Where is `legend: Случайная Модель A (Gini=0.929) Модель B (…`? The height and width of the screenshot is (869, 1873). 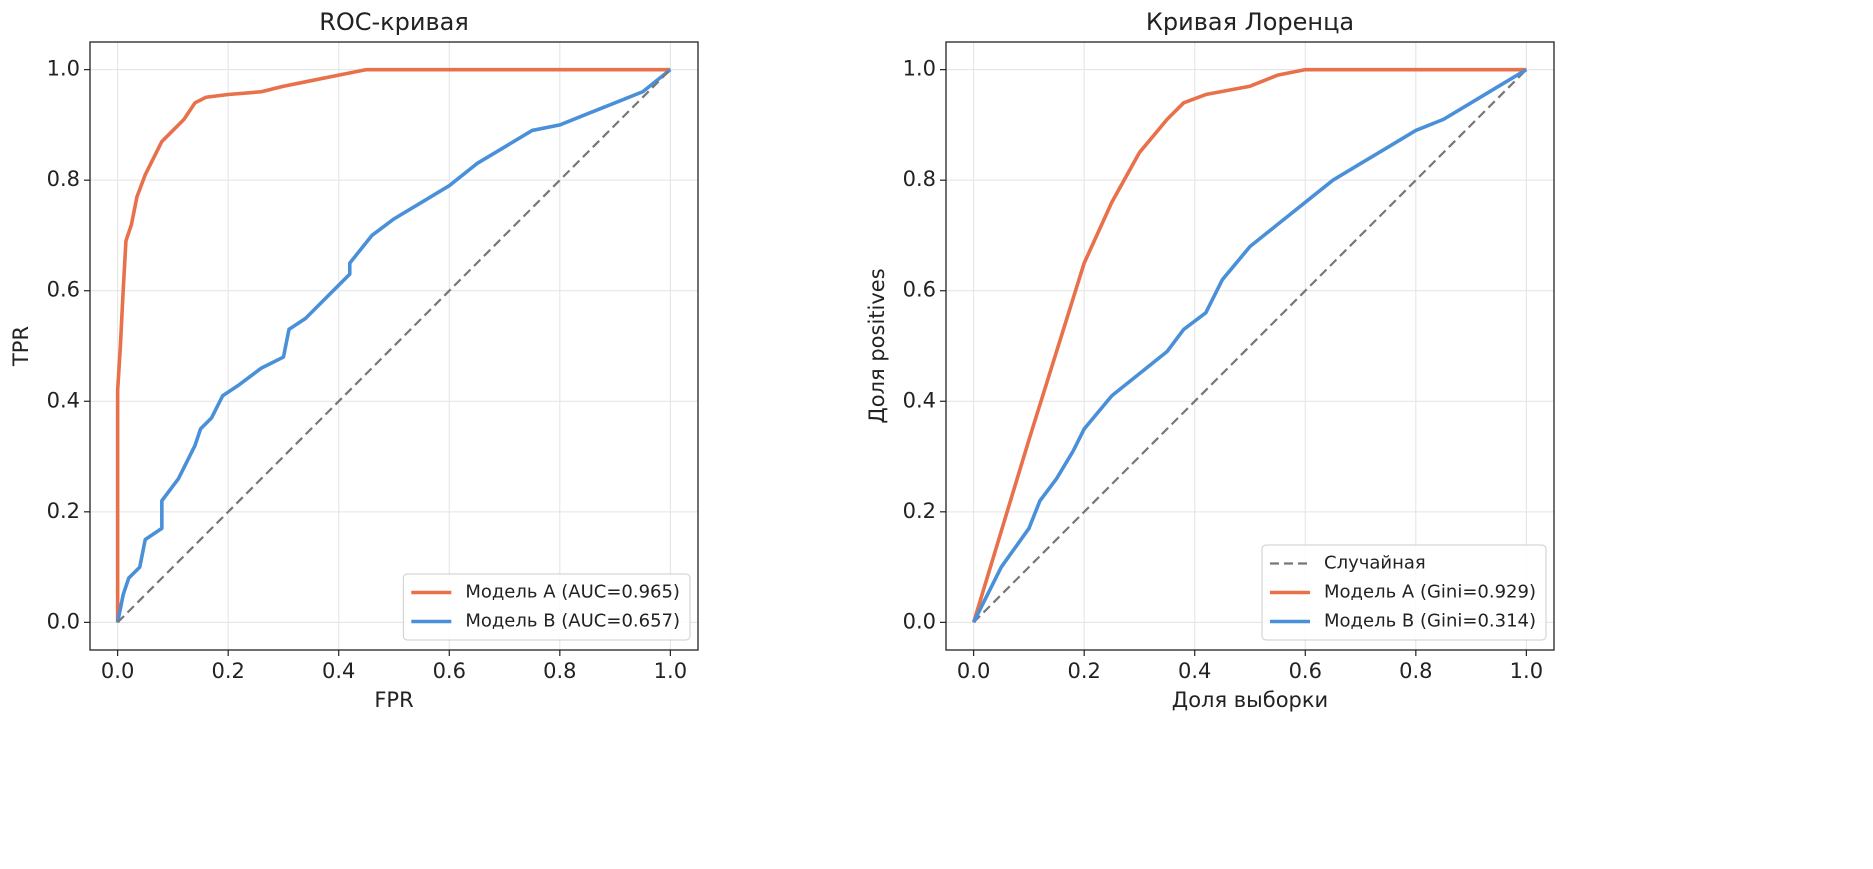 legend: Случайная Модель A (Gini=0.929) Модель B (… is located at coordinates (1404, 592).